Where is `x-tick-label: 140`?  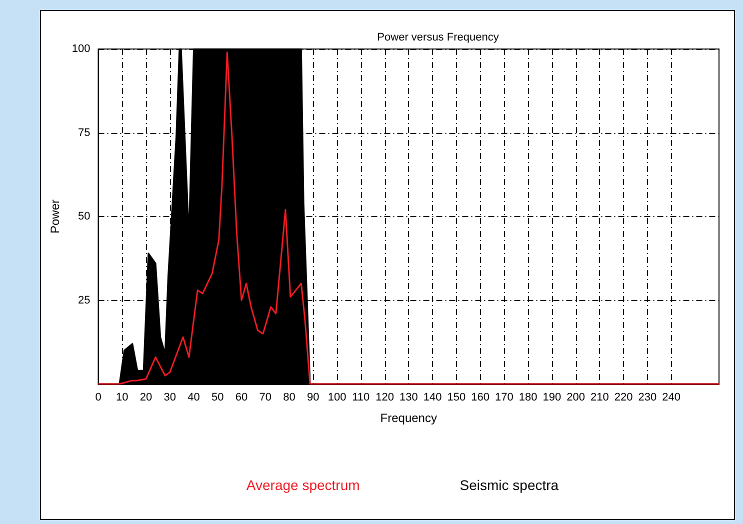
x-tick-label: 140 is located at coordinates (432, 398).